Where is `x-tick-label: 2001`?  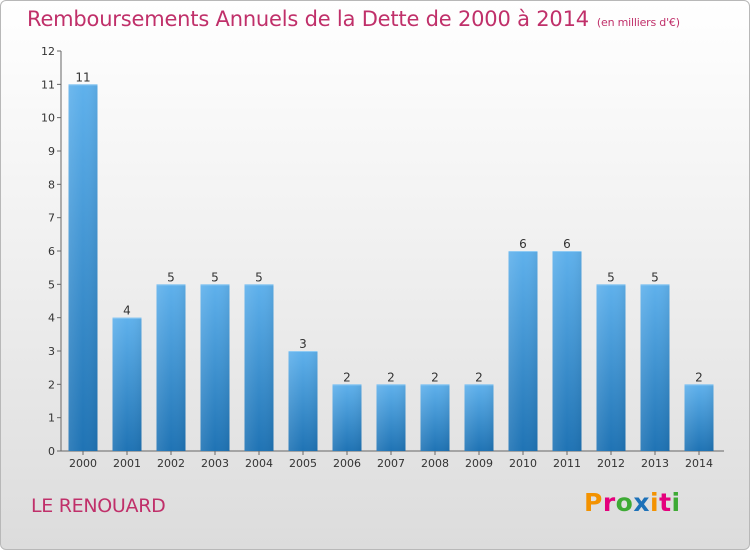 x-tick-label: 2001 is located at coordinates (127, 463).